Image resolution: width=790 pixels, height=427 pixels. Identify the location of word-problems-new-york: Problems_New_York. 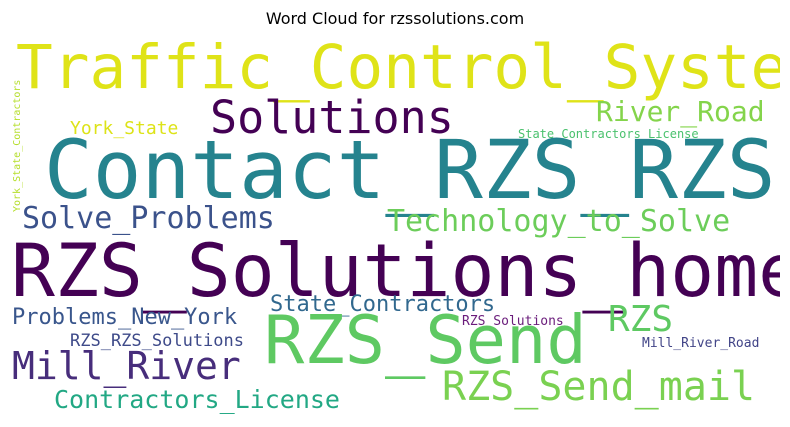
(125, 317).